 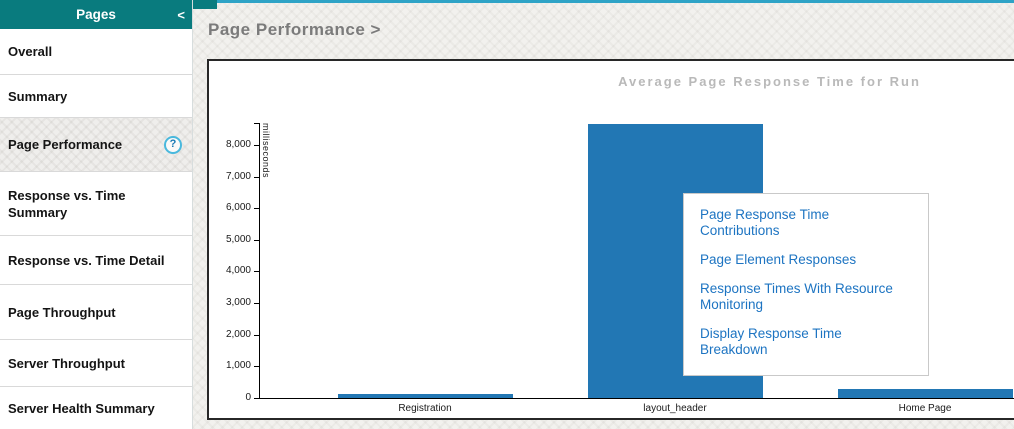 What do you see at coordinates (238, 207) in the screenshot?
I see `y-tick-label: 6,000` at bounding box center [238, 207].